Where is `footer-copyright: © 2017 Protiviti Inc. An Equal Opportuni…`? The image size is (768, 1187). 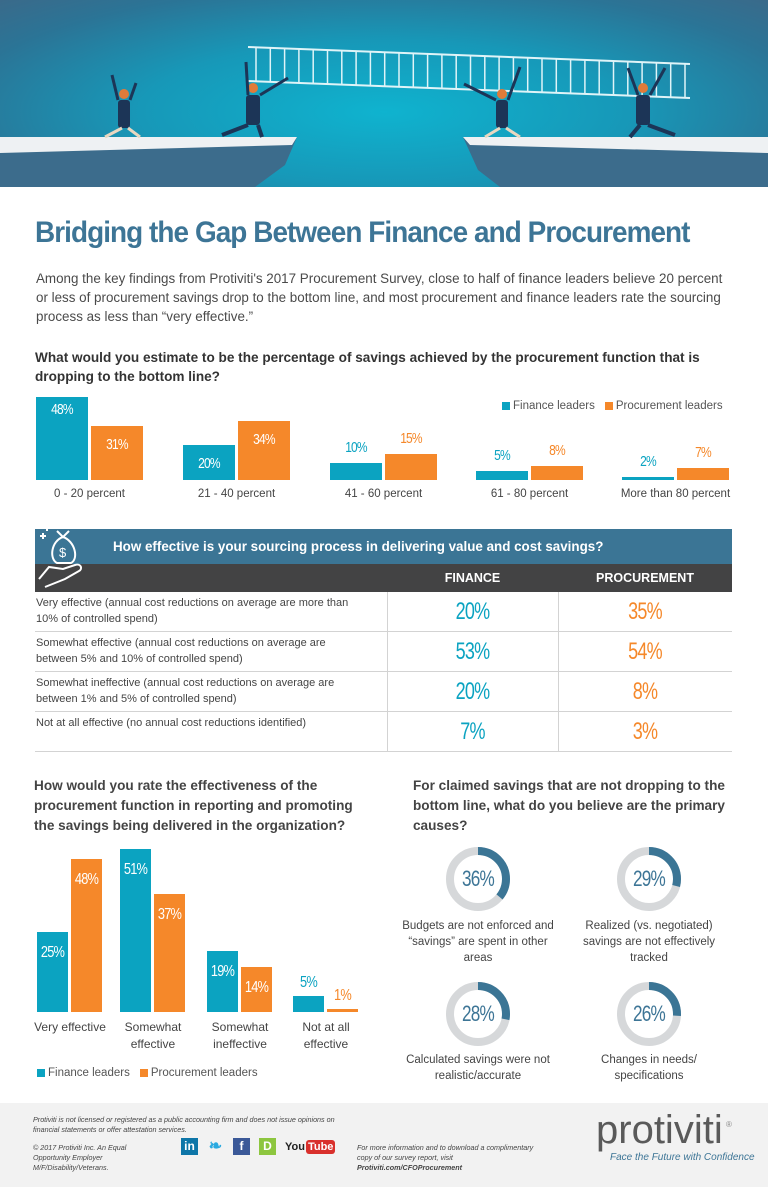
footer-copyright: © 2017 Protiviti Inc. An Equal Opportuni… is located at coordinates (80, 1157).